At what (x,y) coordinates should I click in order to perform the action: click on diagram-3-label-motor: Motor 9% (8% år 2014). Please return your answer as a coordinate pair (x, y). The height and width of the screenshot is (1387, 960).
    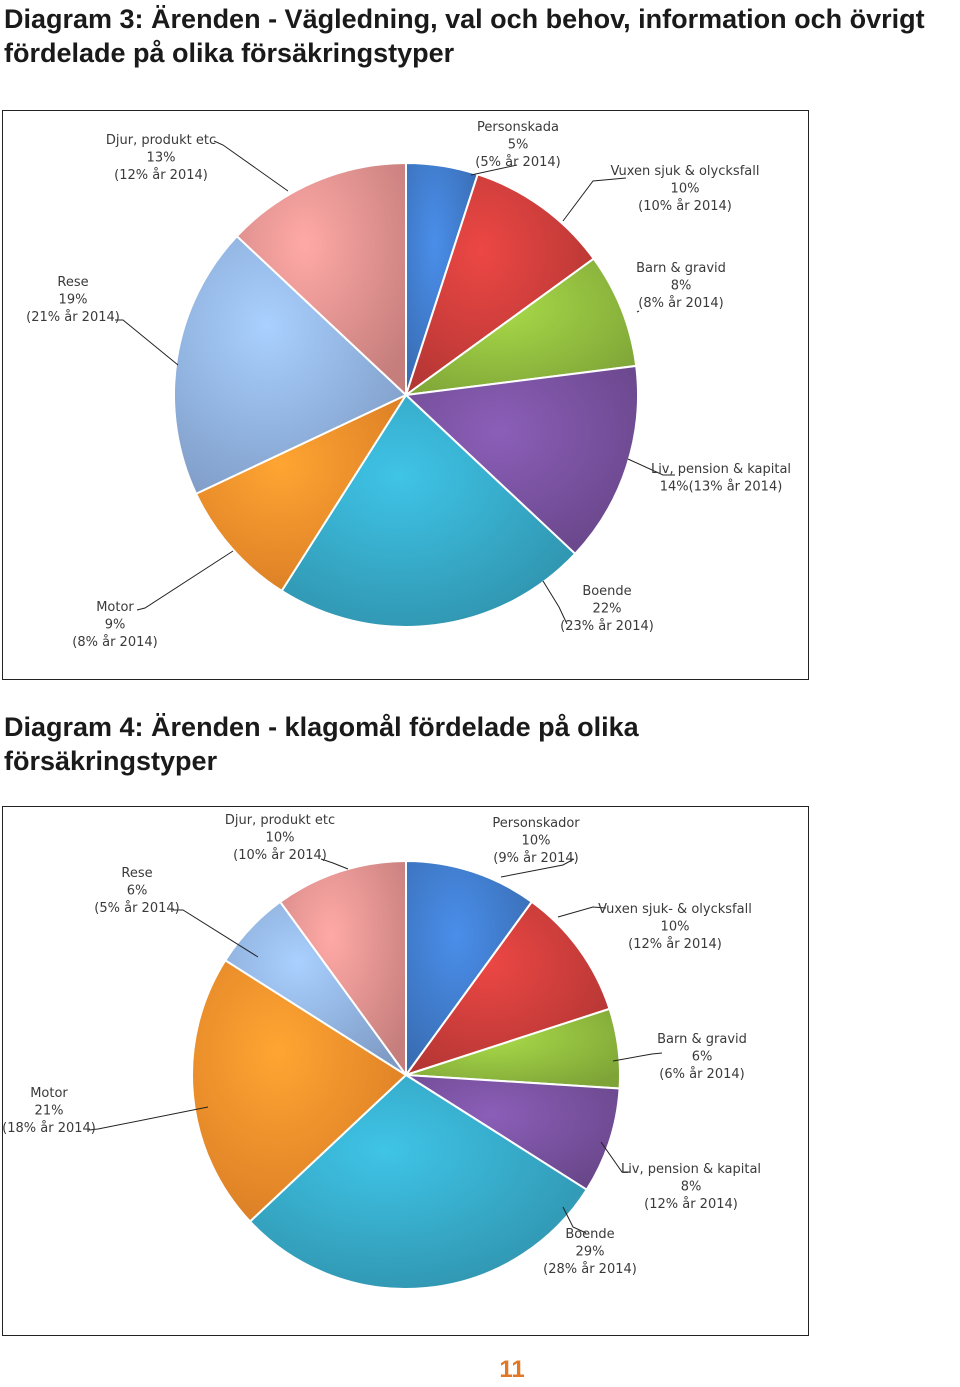
    Looking at the image, I should click on (114, 625).